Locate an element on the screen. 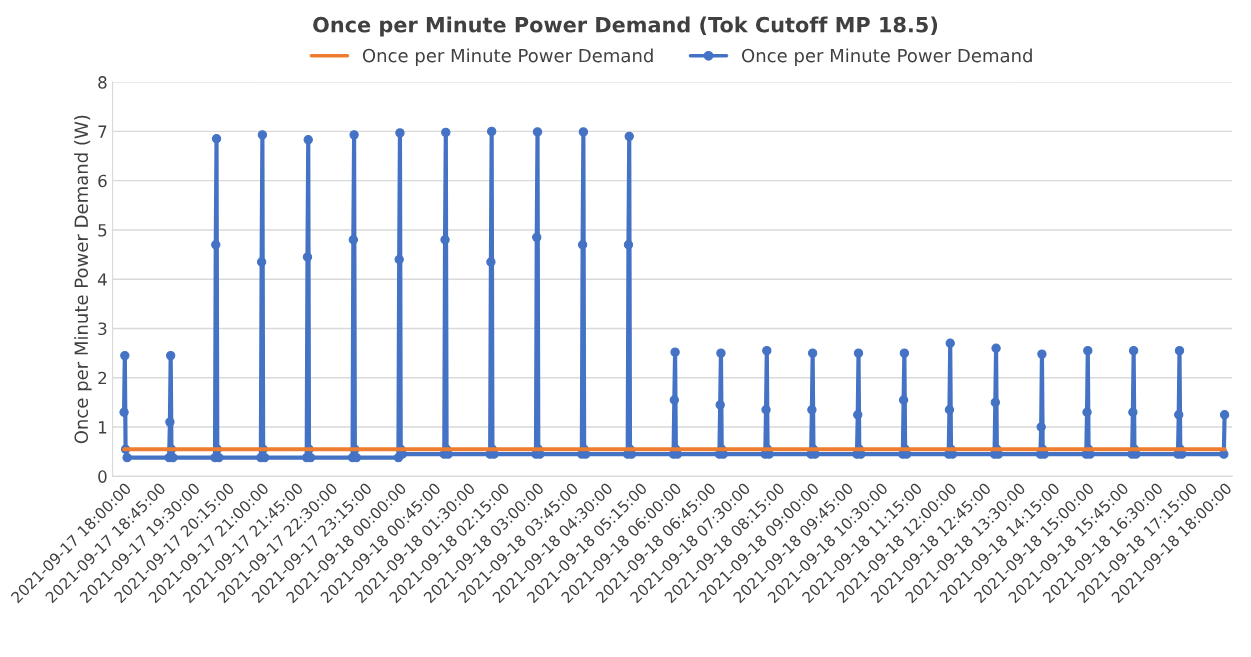 The image size is (1251, 657). y-tick-label: 4 is located at coordinates (102, 279).